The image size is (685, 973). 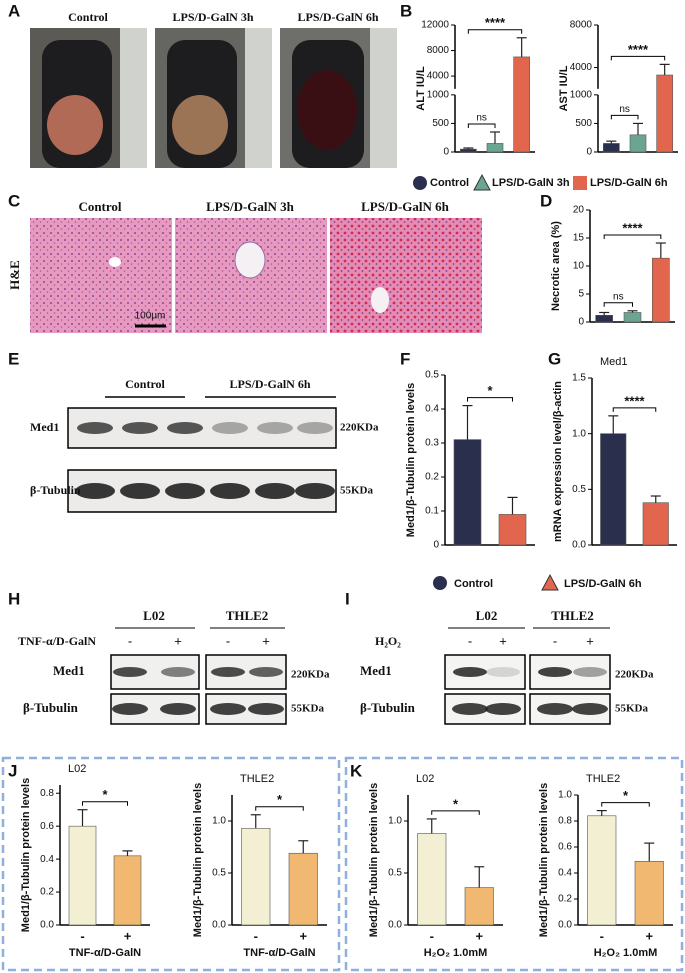 What do you see at coordinates (590, 640) in the screenshot?
I see `sign-label: +` at bounding box center [590, 640].